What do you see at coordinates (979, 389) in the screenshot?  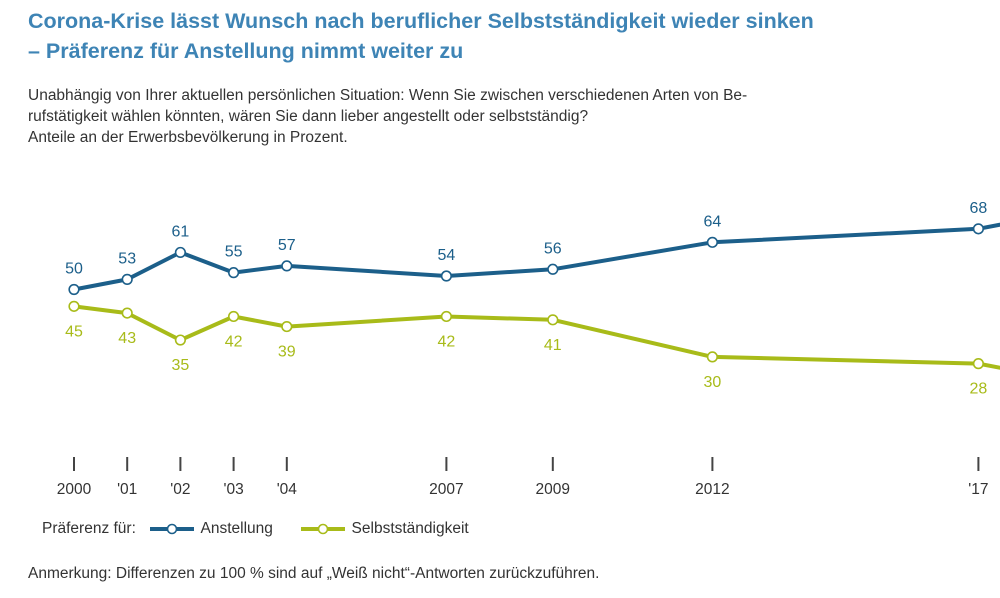 I see `data-label: 28` at bounding box center [979, 389].